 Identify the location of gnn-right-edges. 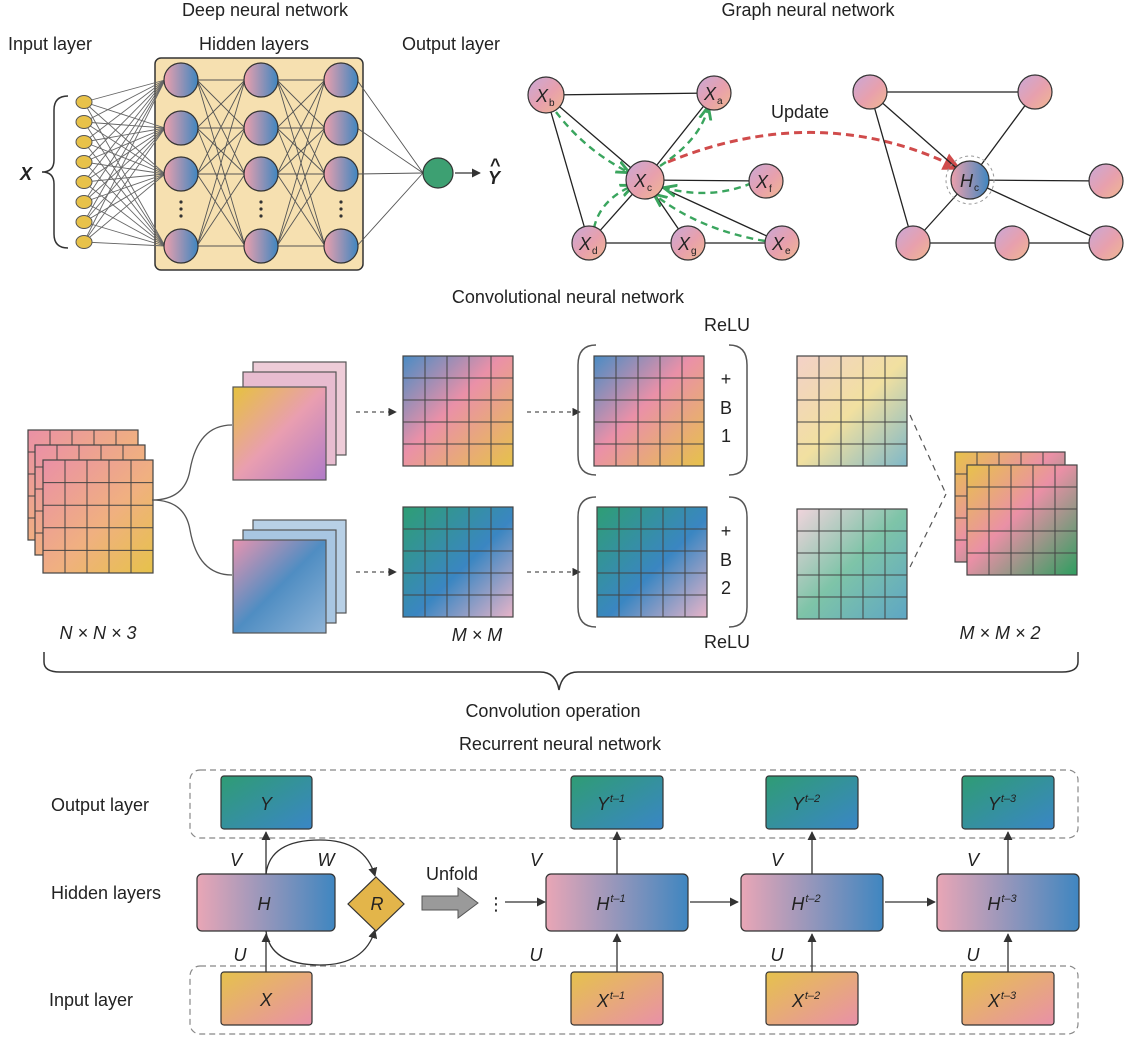
(988, 167).